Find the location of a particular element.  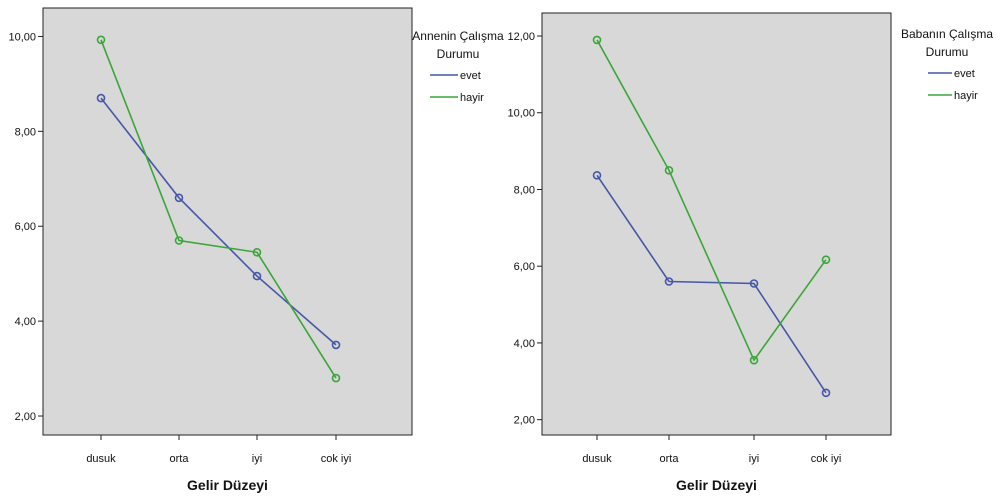

legend-title: Babanın Çalışma is located at coordinates (947, 34).